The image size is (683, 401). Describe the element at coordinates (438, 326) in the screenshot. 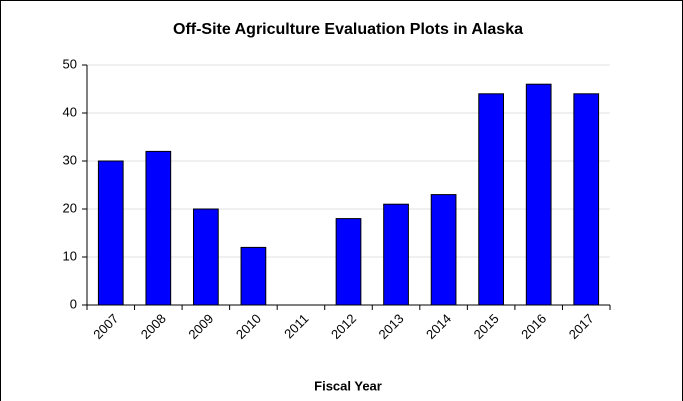

I see `x-tick-label: 2014` at that location.